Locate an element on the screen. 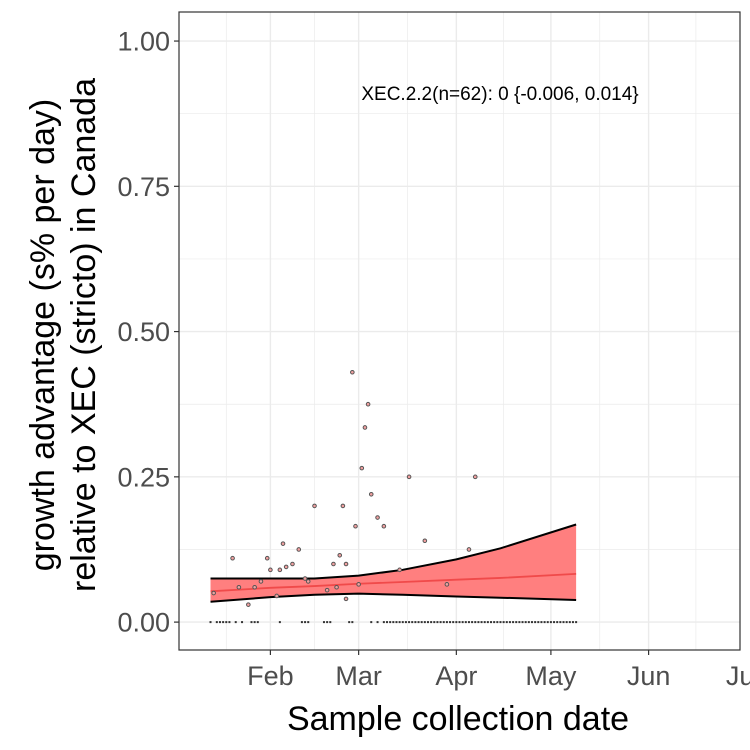 The width and height of the screenshot is (750, 750). y-tick-label: 0.50 is located at coordinates (143, 332).